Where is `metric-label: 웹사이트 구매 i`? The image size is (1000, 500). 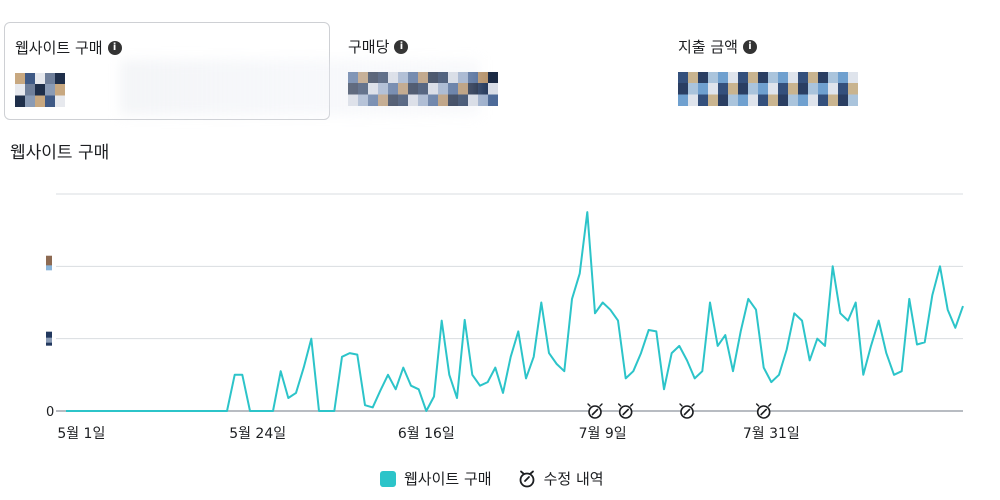 metric-label: 웹사이트 구매 i is located at coordinates (68, 47).